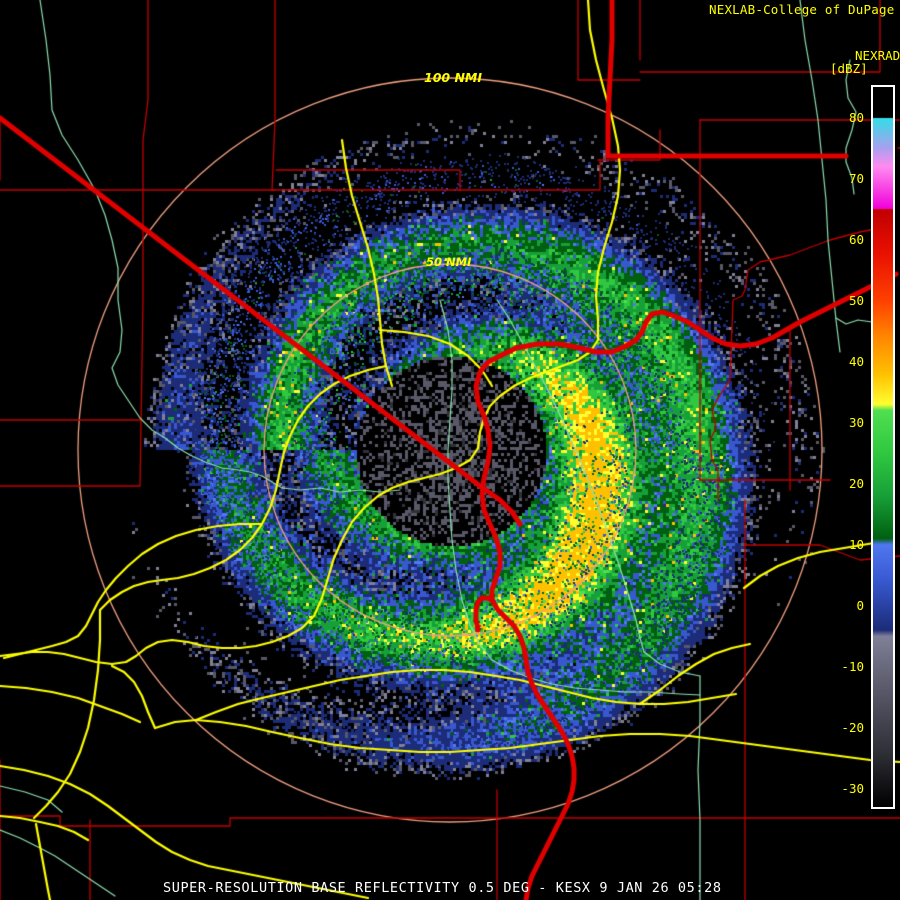 The image size is (900, 900). Describe the element at coordinates (856, 239) in the screenshot. I see `colorbar-tick-60: 60` at that location.